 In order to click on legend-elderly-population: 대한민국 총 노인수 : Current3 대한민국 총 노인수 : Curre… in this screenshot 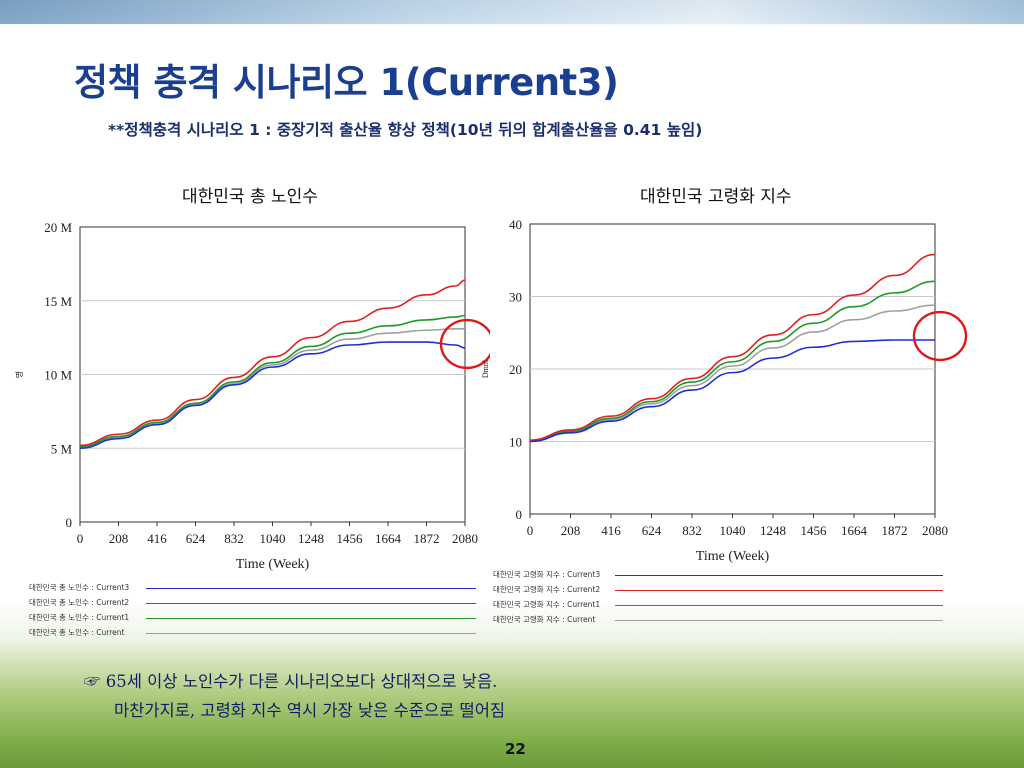, I will do `click(259, 612)`.